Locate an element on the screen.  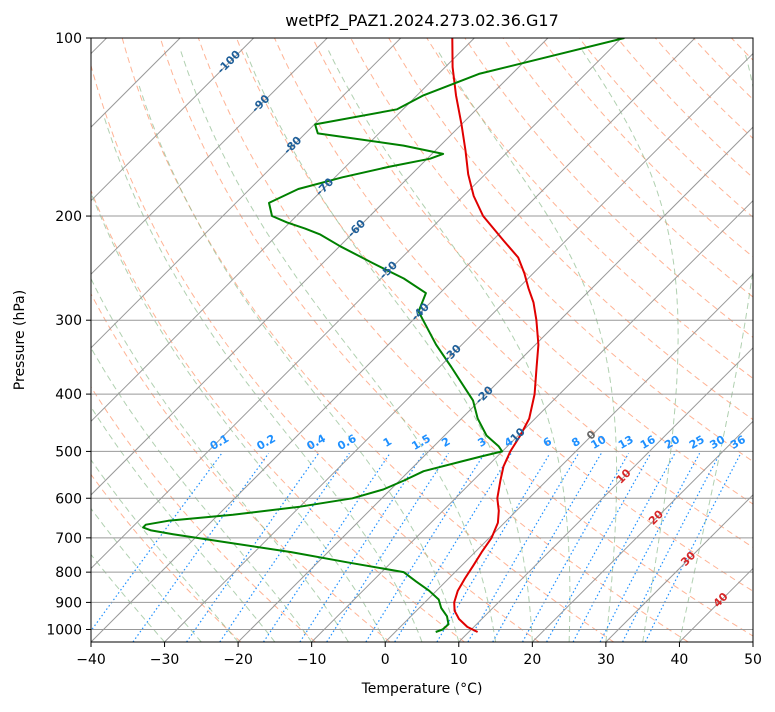
x-tick-label: 50 is located at coordinates (753, 660).